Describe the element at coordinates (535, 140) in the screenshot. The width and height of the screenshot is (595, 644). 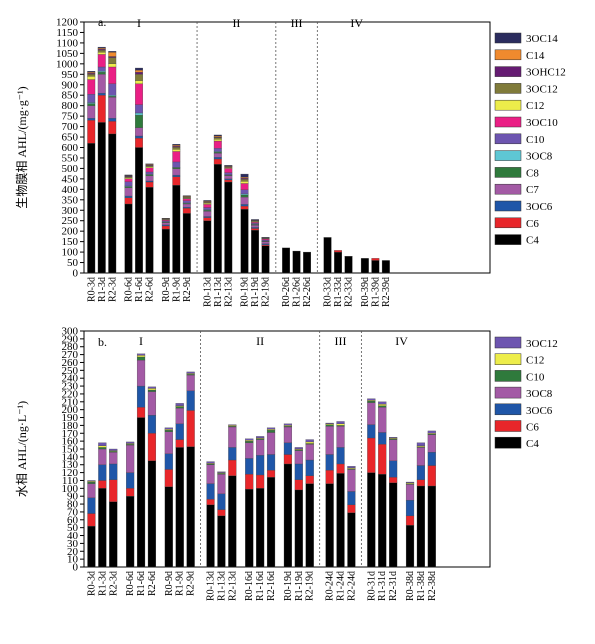
I see `panel-a-legend-label-C10: C10` at that location.